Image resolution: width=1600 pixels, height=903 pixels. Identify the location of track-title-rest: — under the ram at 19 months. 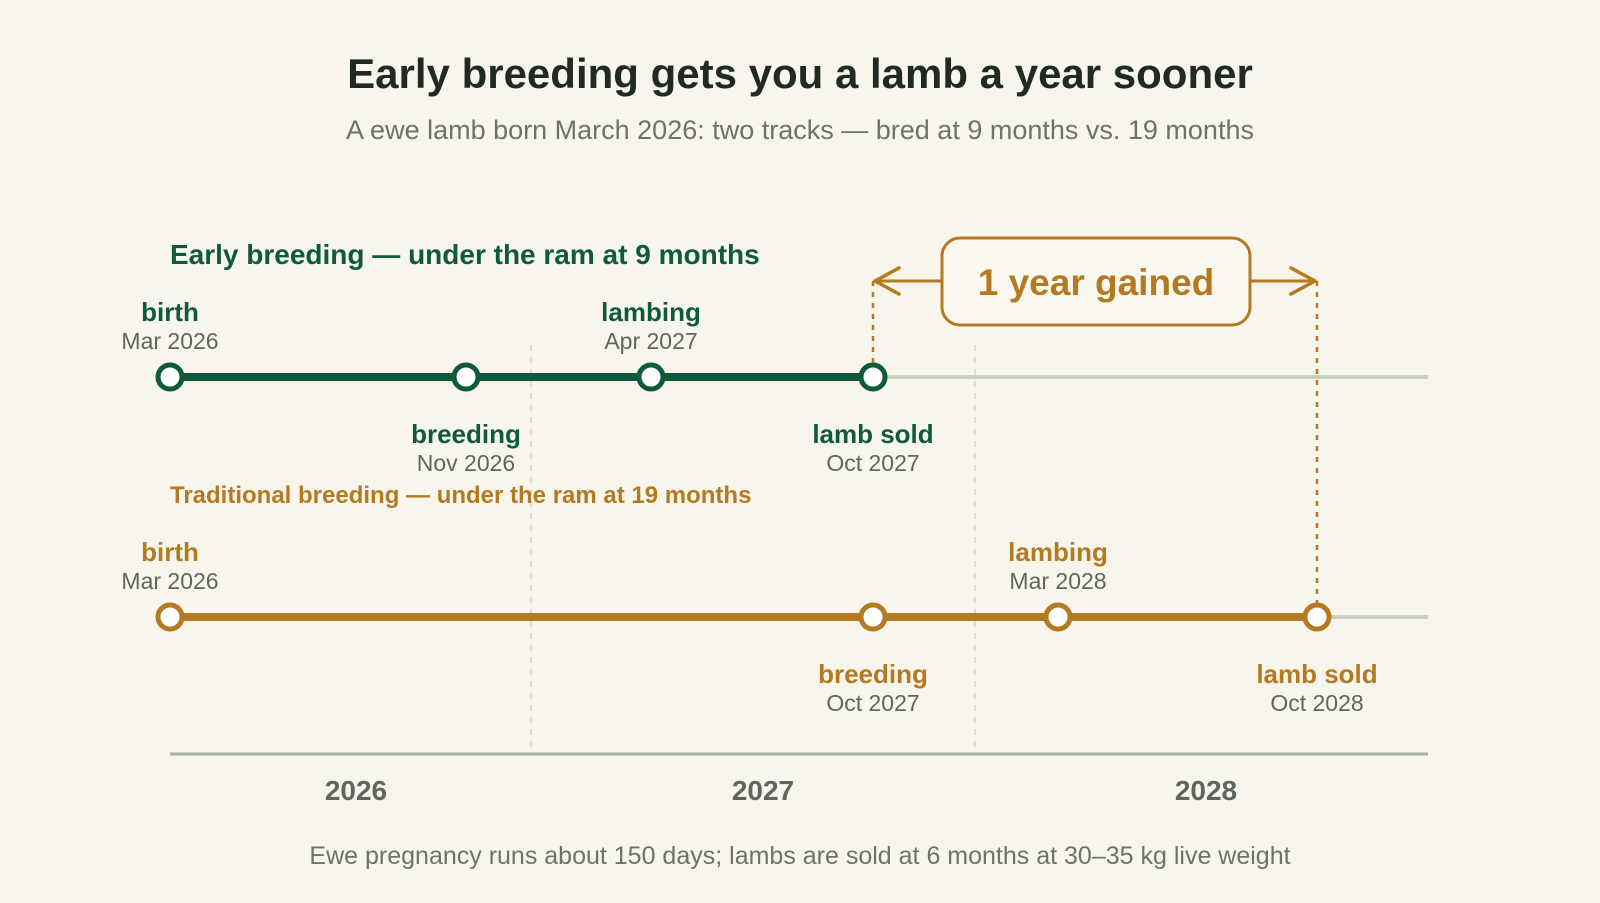
(575, 495).